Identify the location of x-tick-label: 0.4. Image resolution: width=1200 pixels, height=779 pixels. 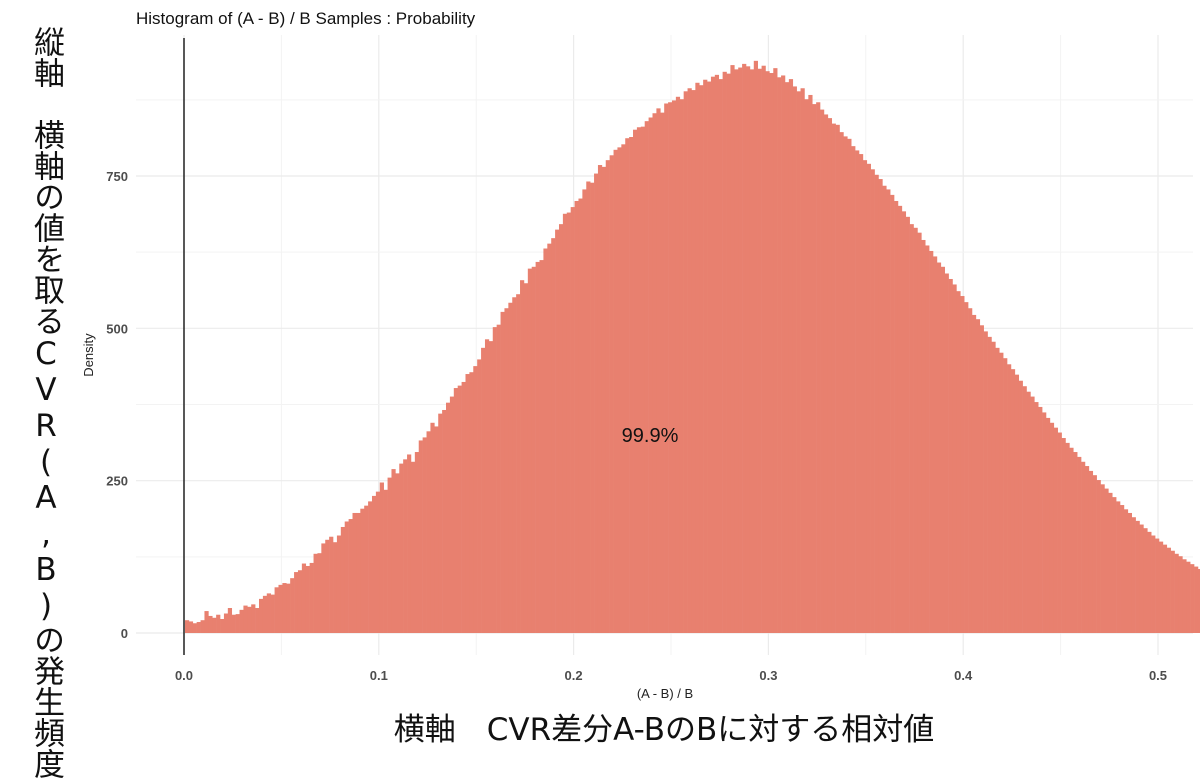
(963, 675).